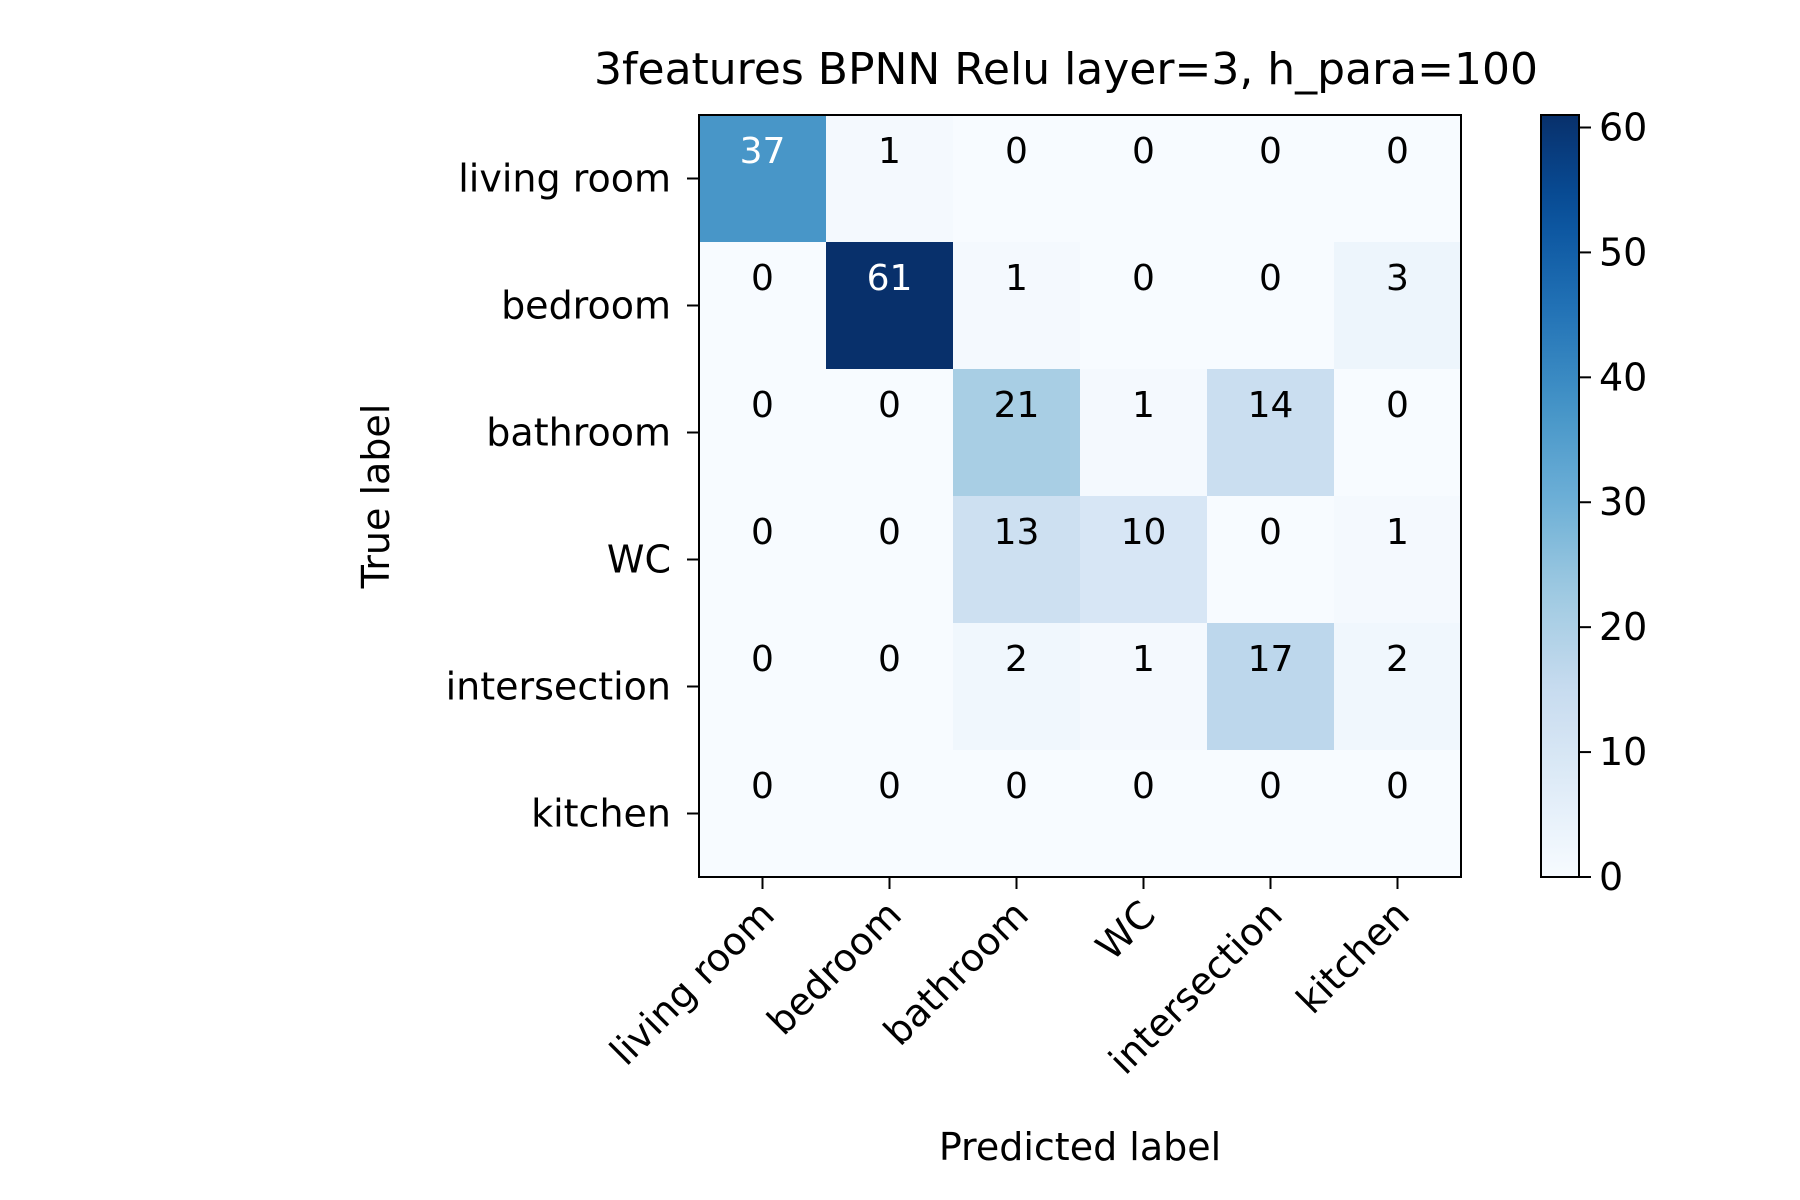 This screenshot has height=1200, width=1800. I want to click on x-axis-label: Predicted label, so click(1080, 1147).